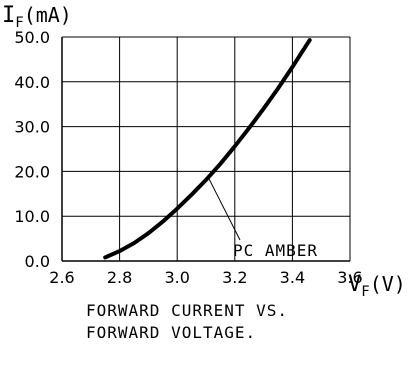  Describe the element at coordinates (119, 277) in the screenshot. I see `x-tick-label: 2.8` at that location.